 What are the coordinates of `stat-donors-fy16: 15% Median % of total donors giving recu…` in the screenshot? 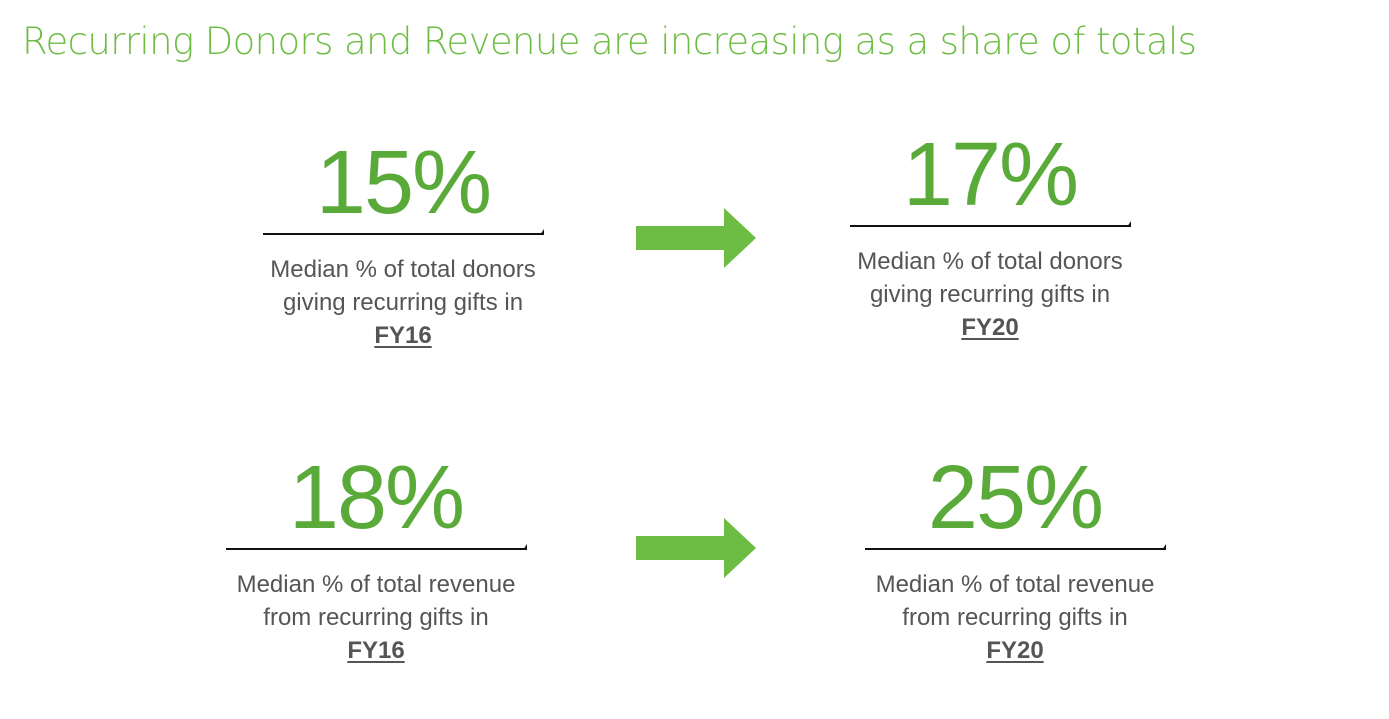 It's located at (403, 248).